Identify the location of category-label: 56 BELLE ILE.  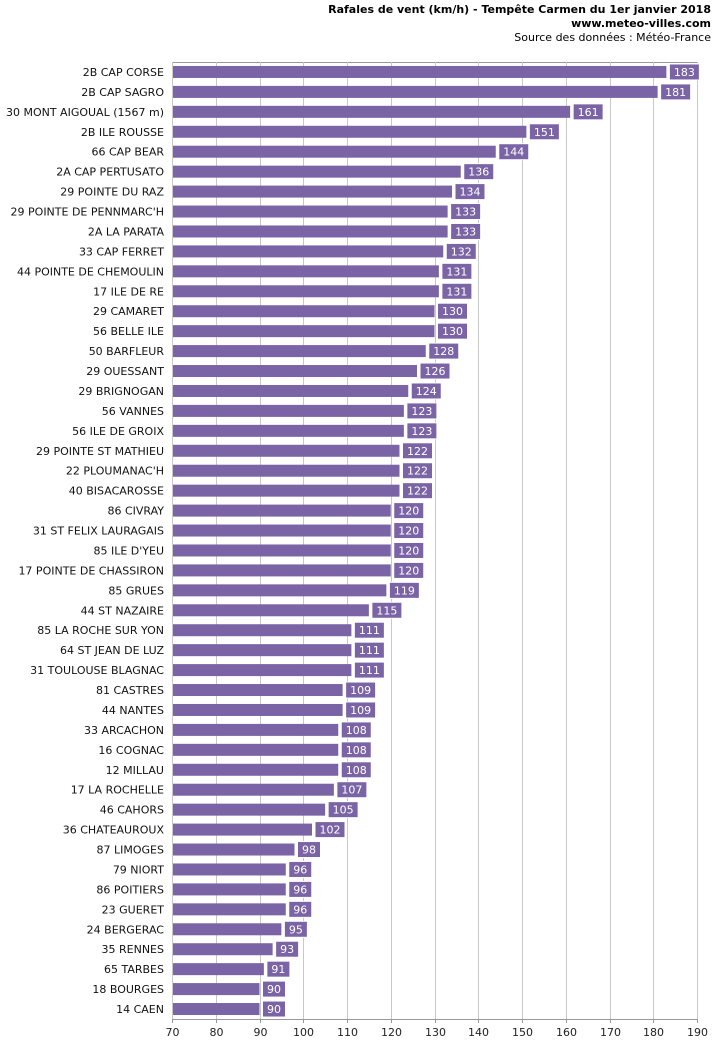
(128, 331).